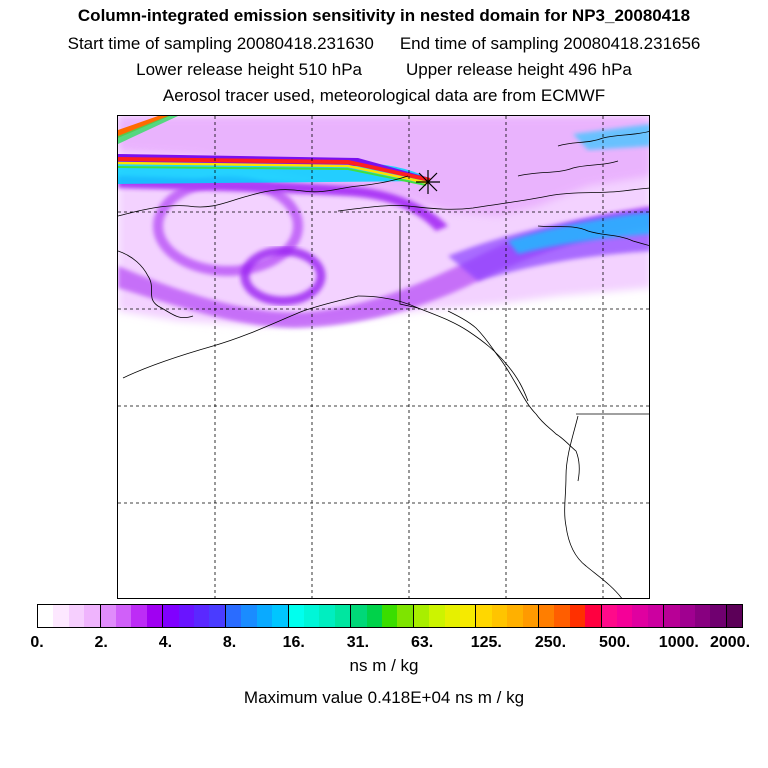  I want to click on footprint-northeast-cyan, so click(611, 137).